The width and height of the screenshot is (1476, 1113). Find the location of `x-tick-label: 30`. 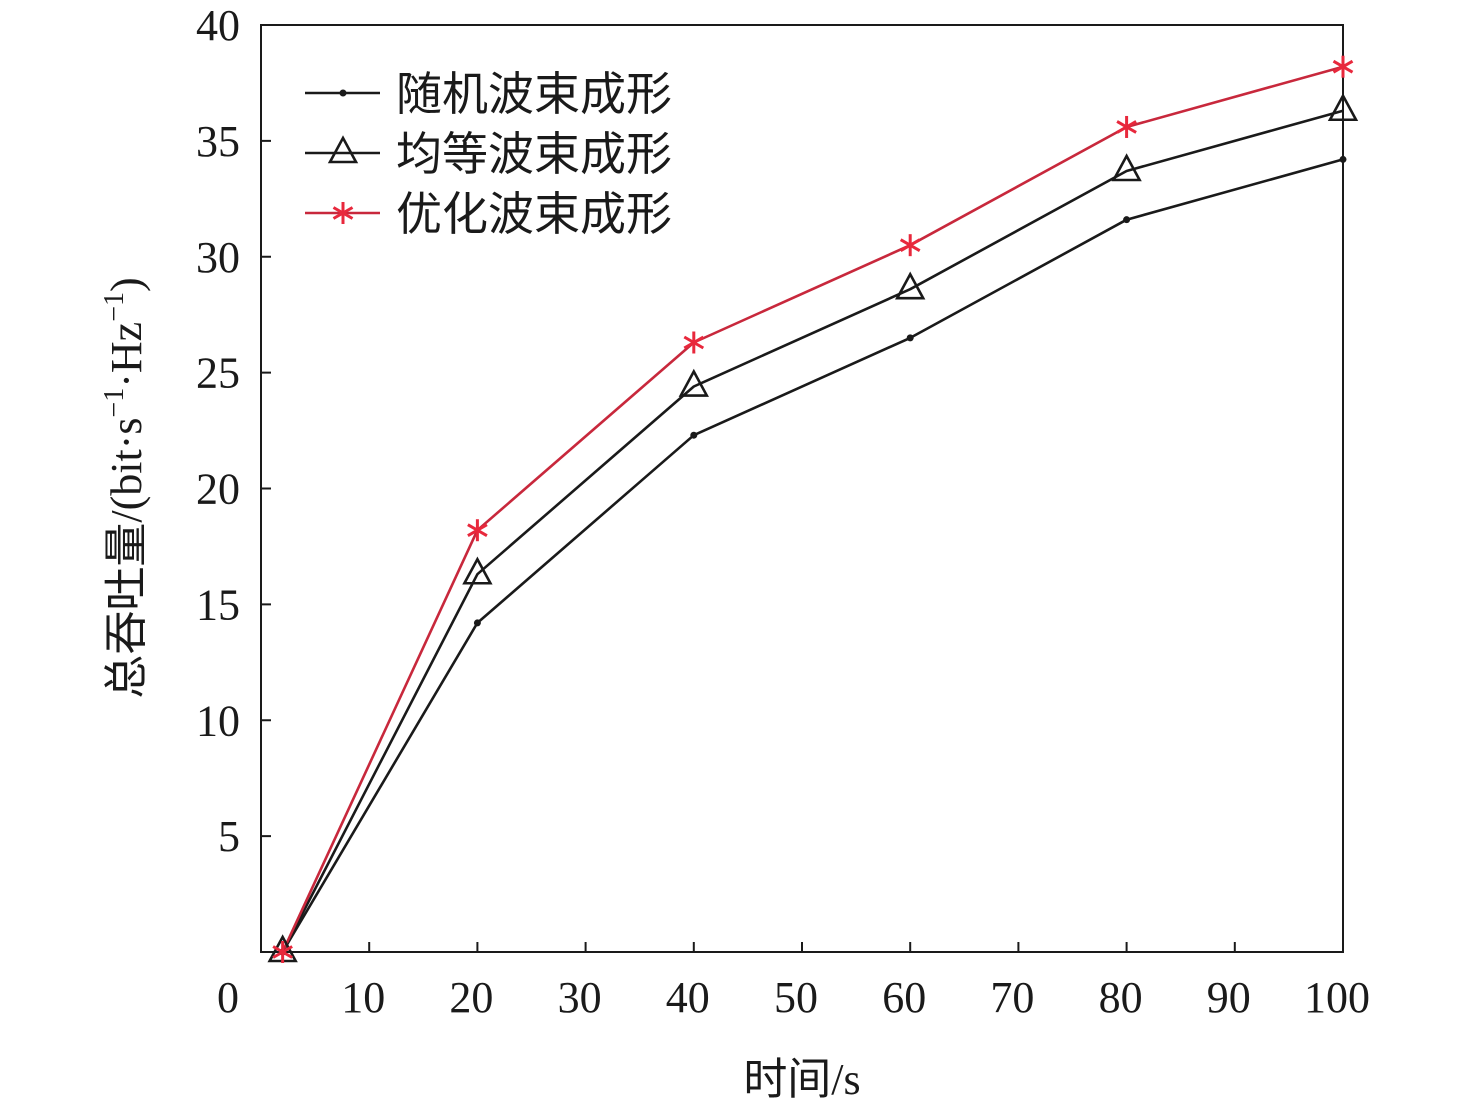

x-tick-label: 30 is located at coordinates (580, 997).